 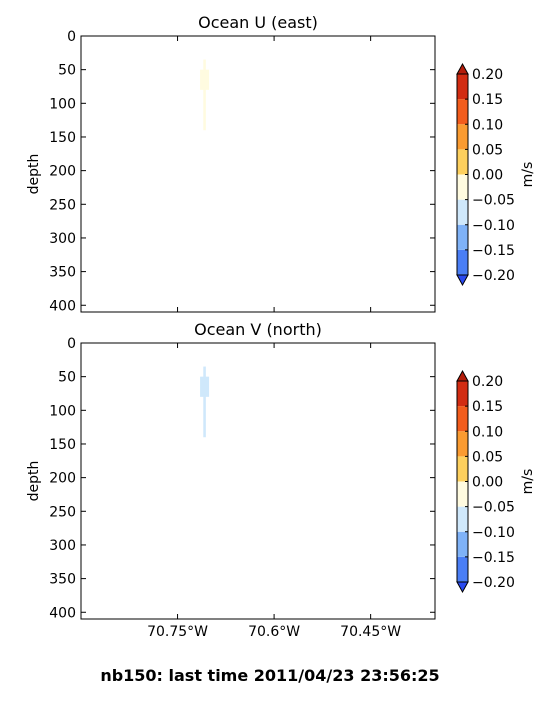 I want to click on panel-title: Ocean V (north), so click(x=258, y=329).